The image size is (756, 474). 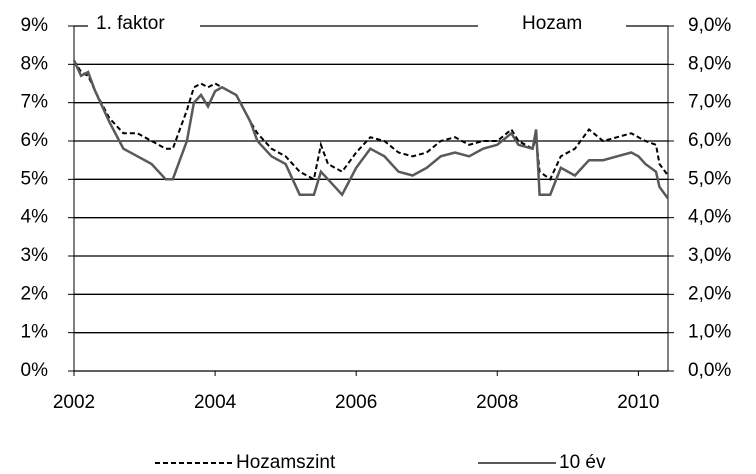 What do you see at coordinates (35, 370) in the screenshot?
I see `y-tick-label: 0%` at bounding box center [35, 370].